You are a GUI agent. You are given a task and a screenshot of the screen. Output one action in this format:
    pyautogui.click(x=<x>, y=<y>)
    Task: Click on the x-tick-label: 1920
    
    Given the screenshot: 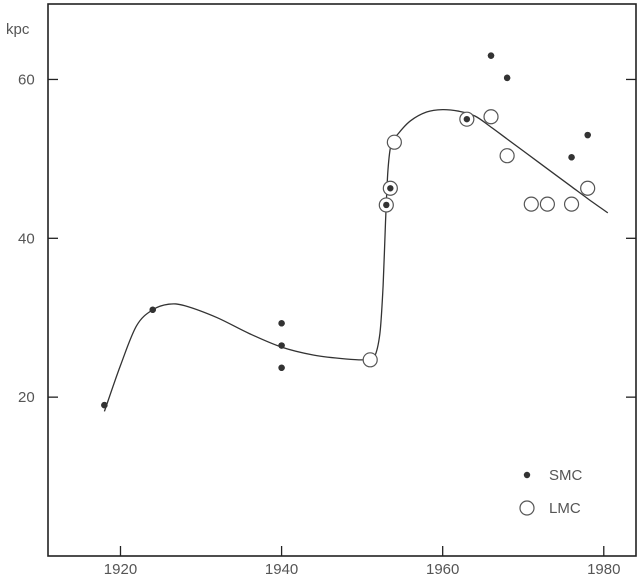 What is the action you would take?
    pyautogui.click(x=120, y=569)
    